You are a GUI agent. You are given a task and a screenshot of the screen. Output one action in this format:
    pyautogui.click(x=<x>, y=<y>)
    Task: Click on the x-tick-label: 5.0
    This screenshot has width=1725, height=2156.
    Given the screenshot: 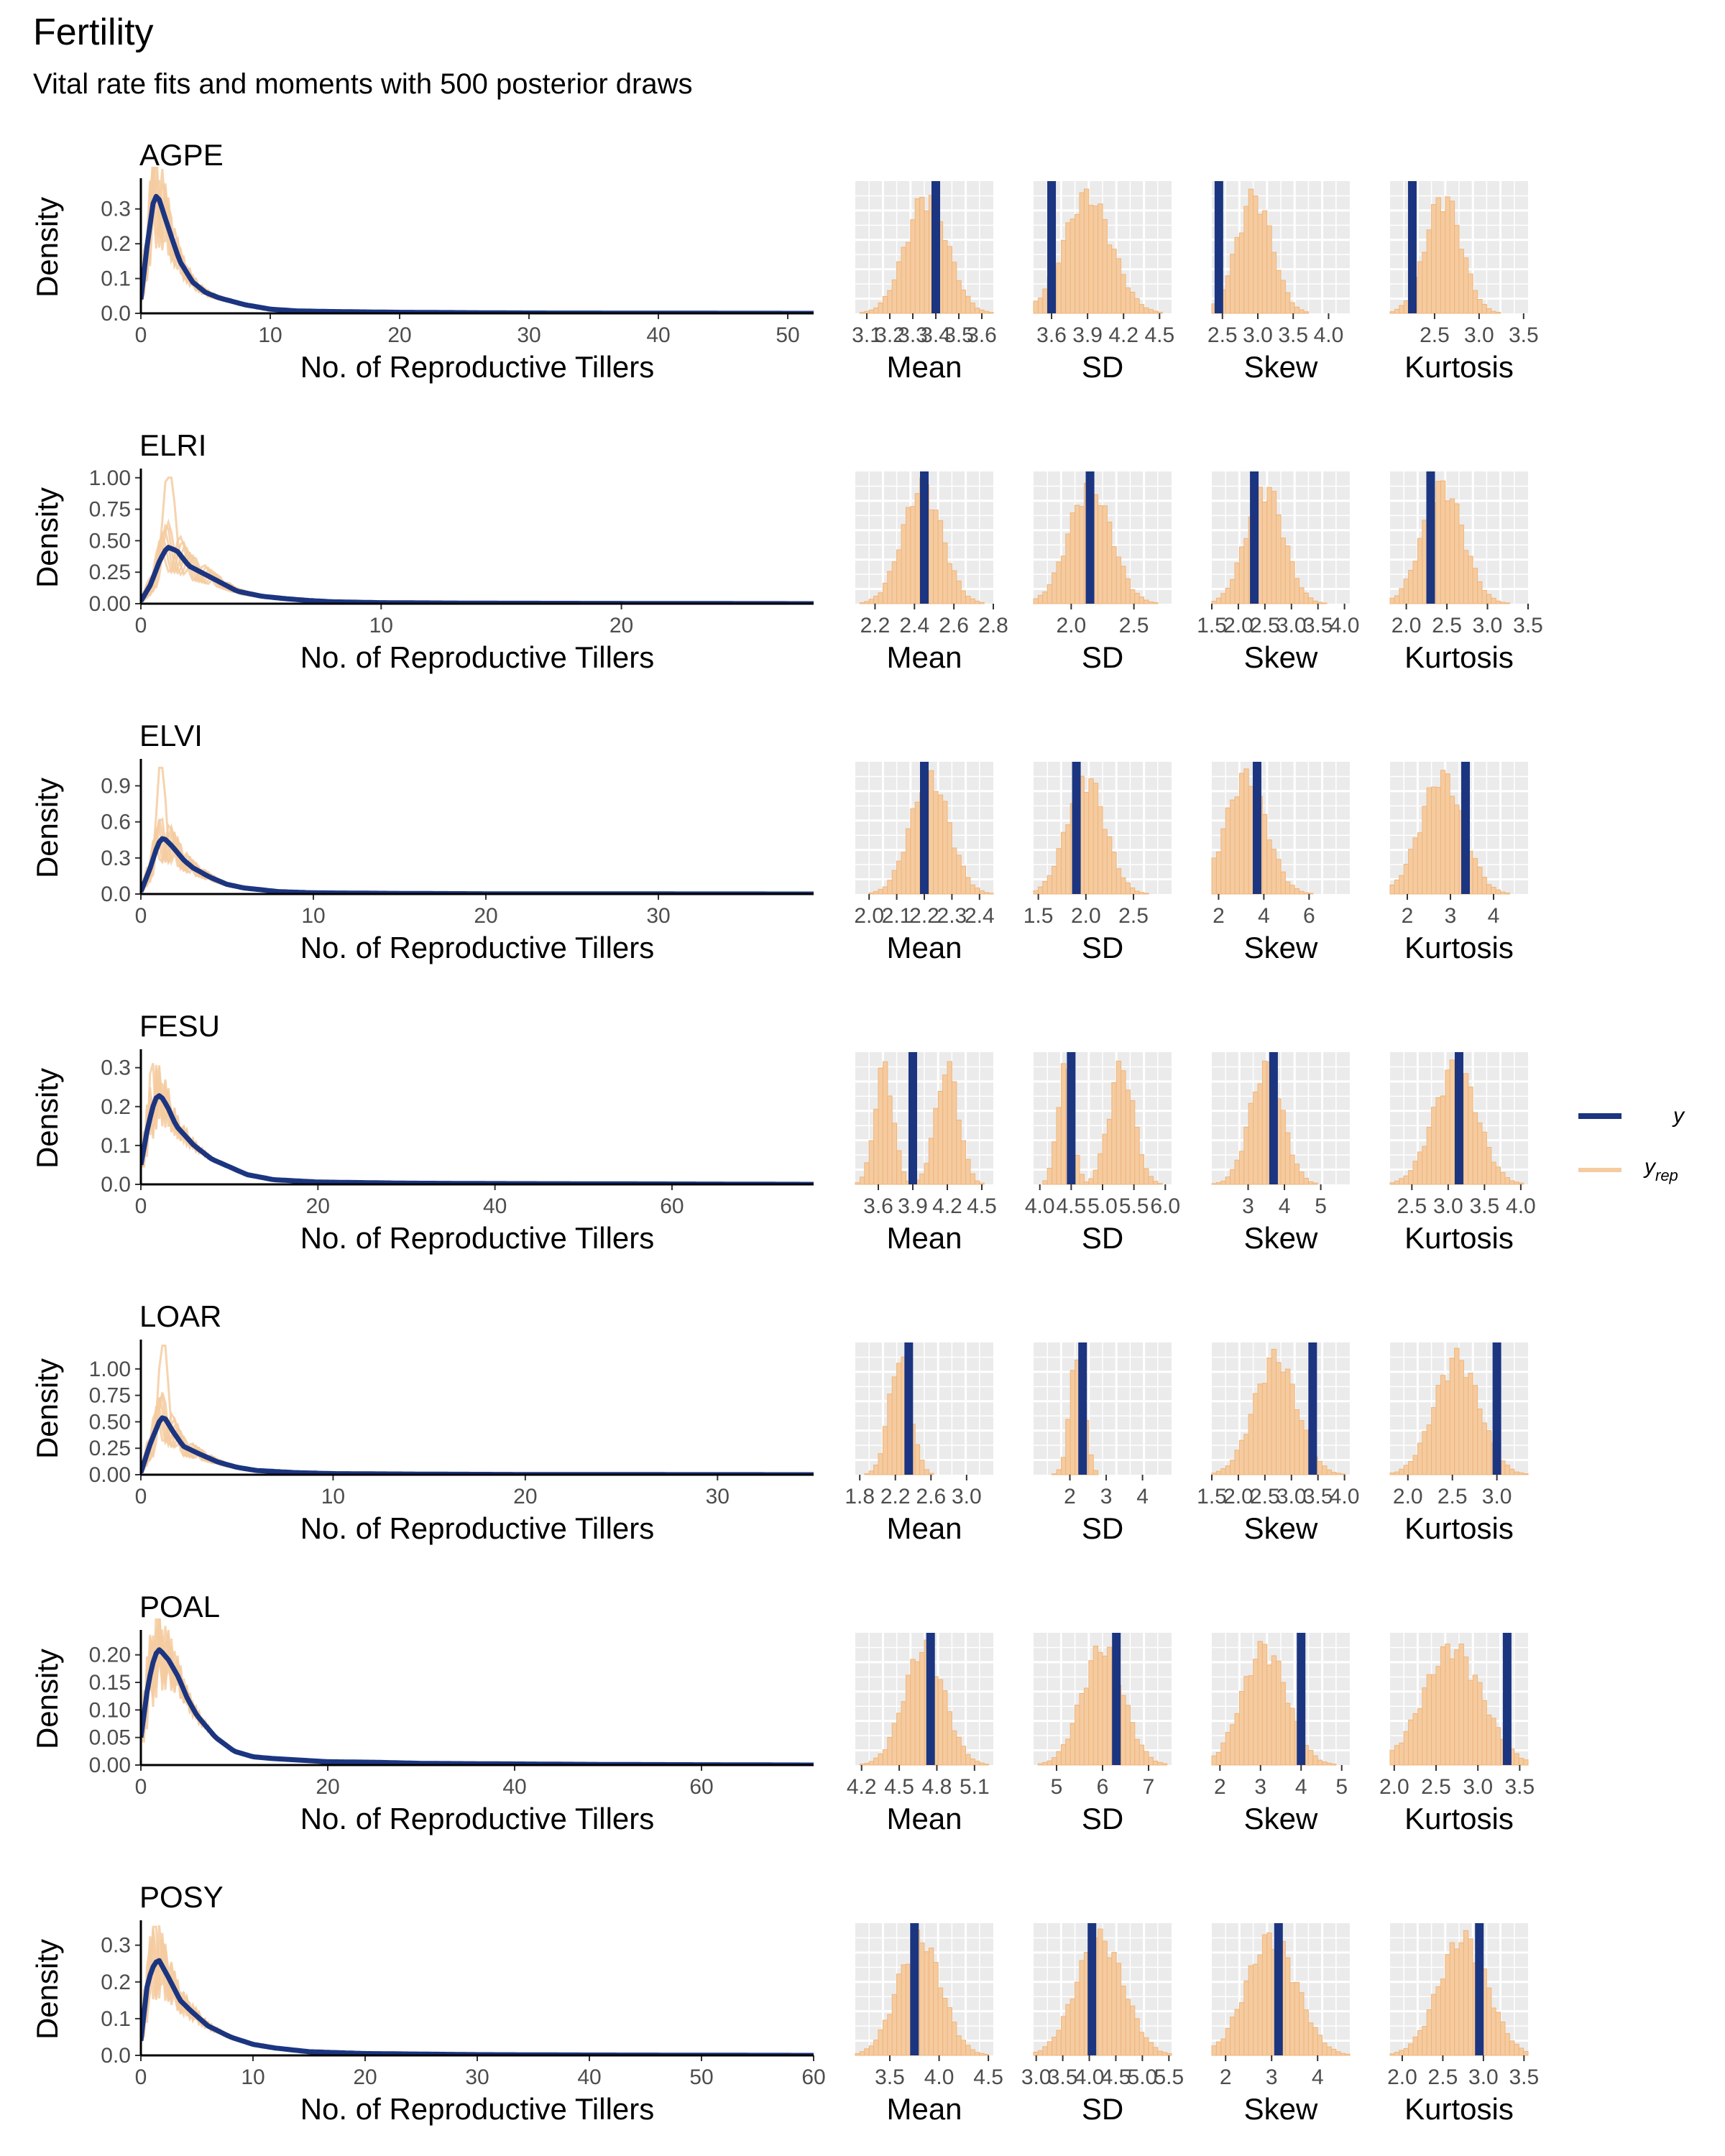 What is the action you would take?
    pyautogui.click(x=1143, y=2077)
    